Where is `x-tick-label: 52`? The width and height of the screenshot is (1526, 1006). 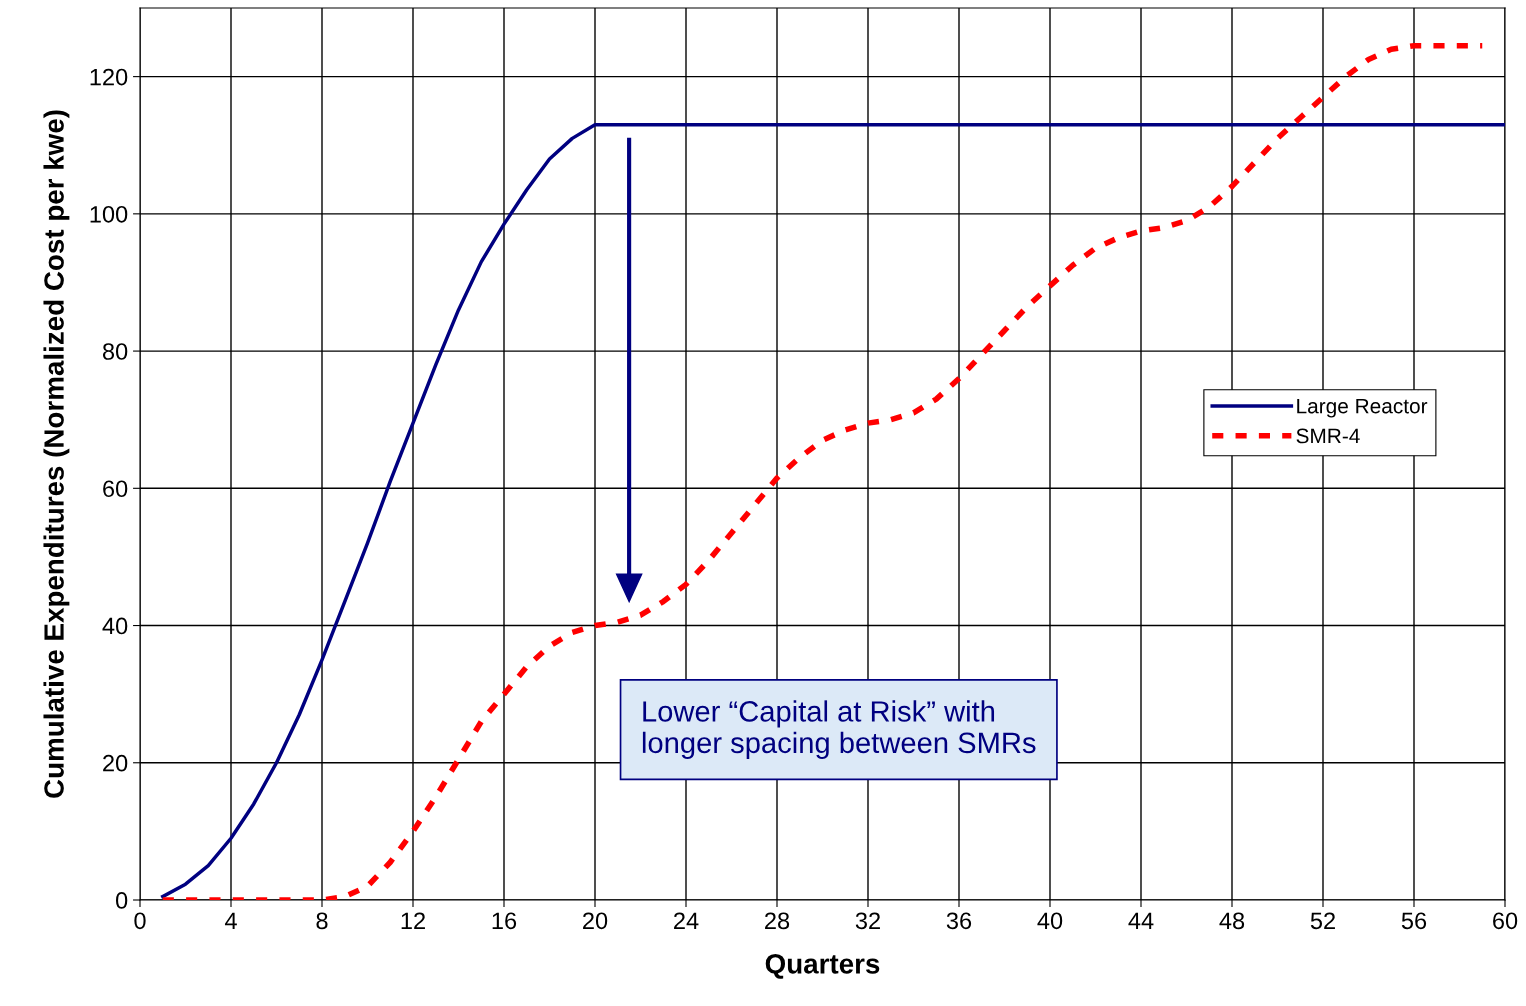
x-tick-label: 52 is located at coordinates (1322, 921).